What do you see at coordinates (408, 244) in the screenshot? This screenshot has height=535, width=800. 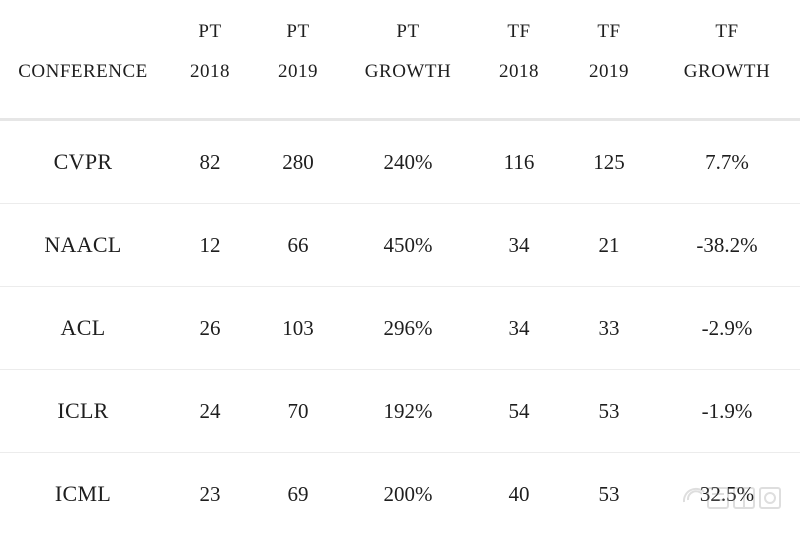 I see `pt-growth-cell: 450%` at bounding box center [408, 244].